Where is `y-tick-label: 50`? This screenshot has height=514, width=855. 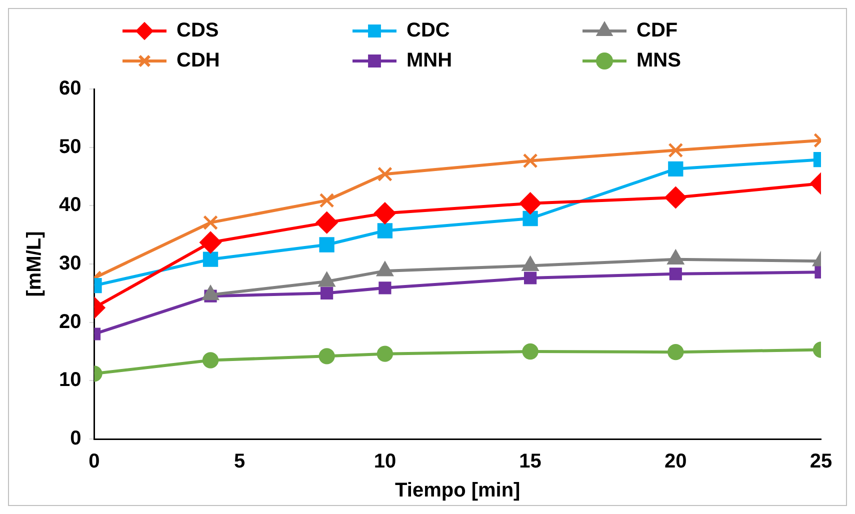
y-tick-label: 50 is located at coordinates (70, 147).